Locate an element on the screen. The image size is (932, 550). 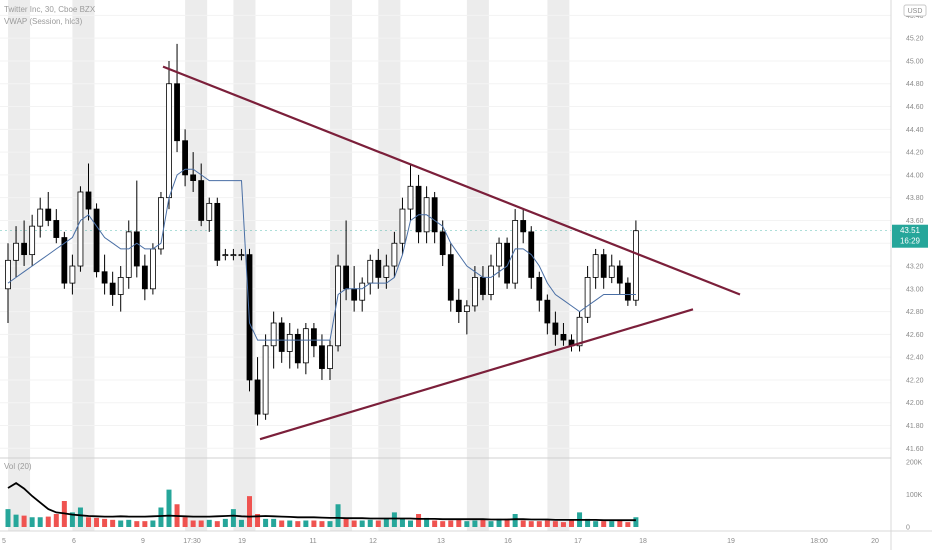
price-tick-label: 43.80 is located at coordinates (915, 198).